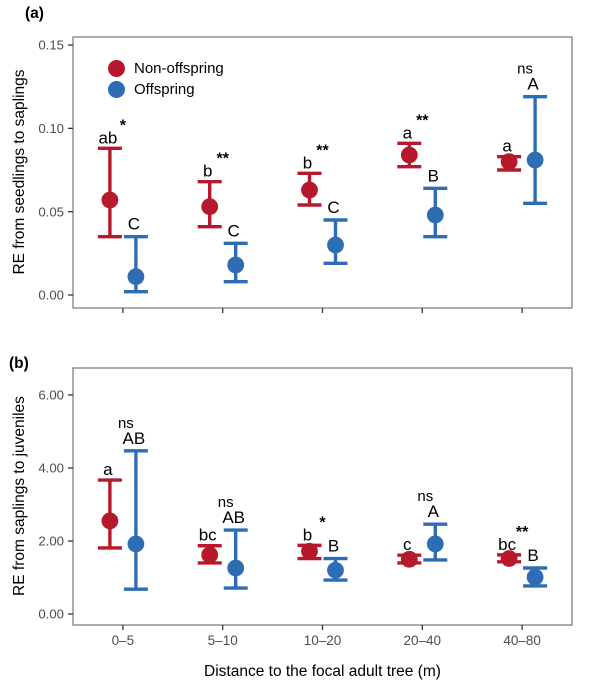  Describe the element at coordinates (323, 640) in the screenshot. I see `x-tick-label: 10–20` at that location.